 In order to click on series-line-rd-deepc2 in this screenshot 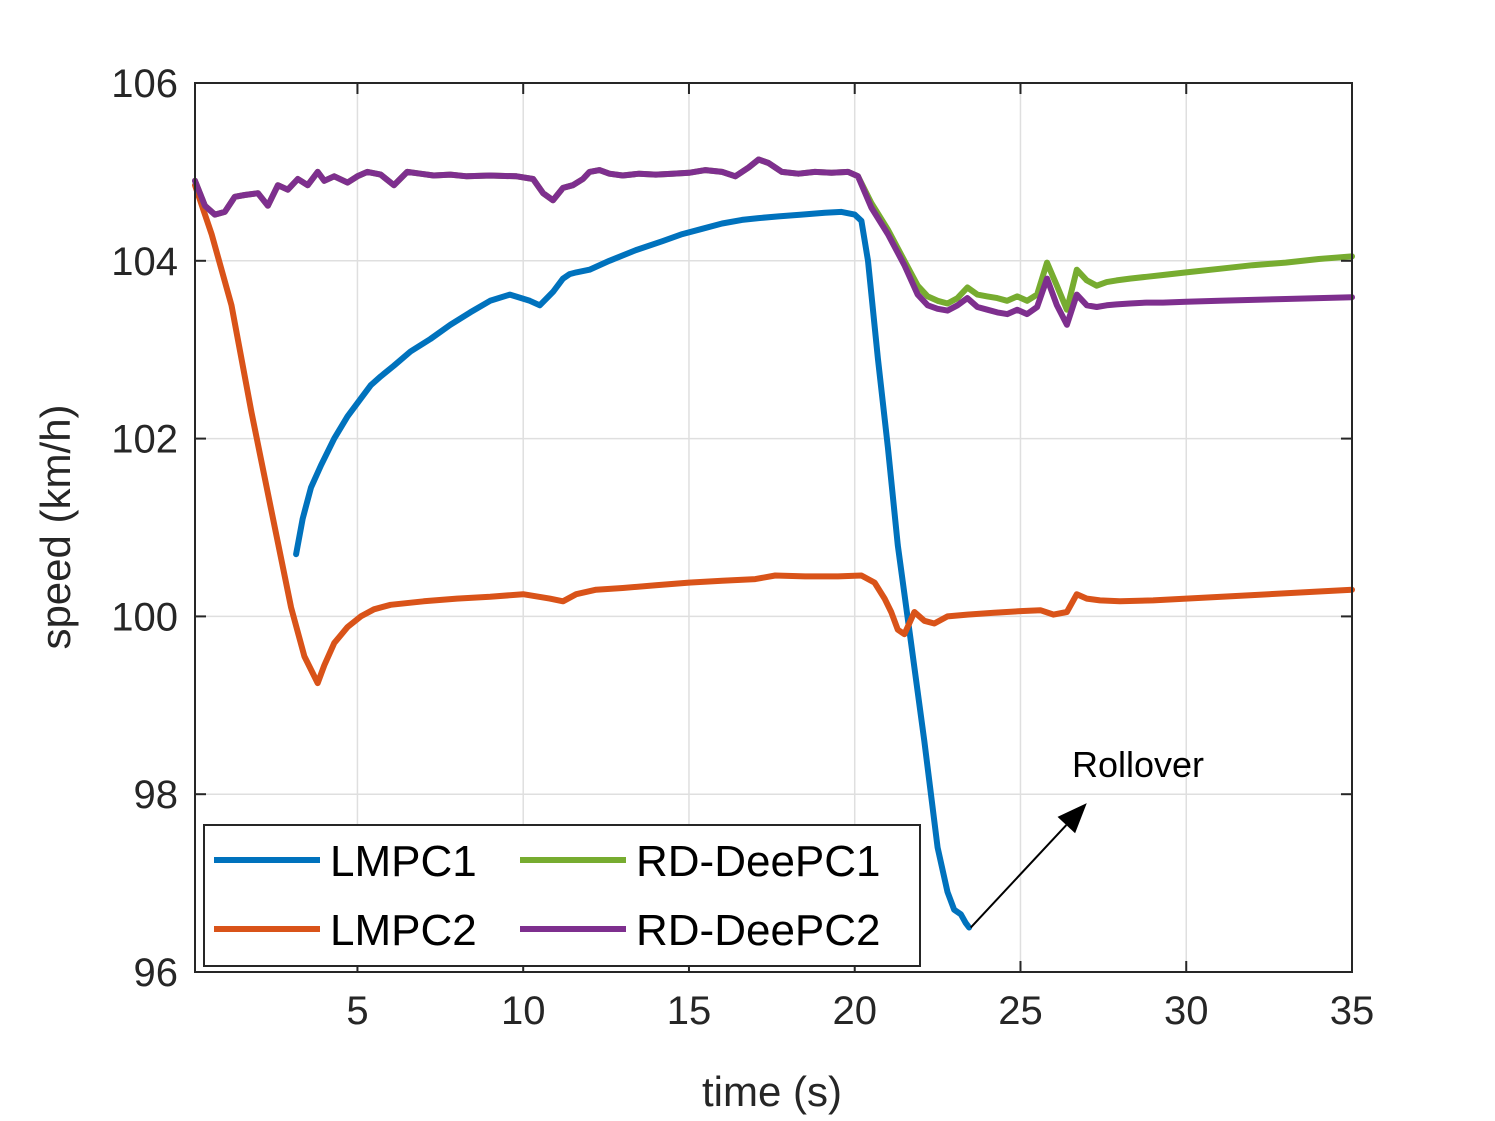, I will do `click(773, 242)`.